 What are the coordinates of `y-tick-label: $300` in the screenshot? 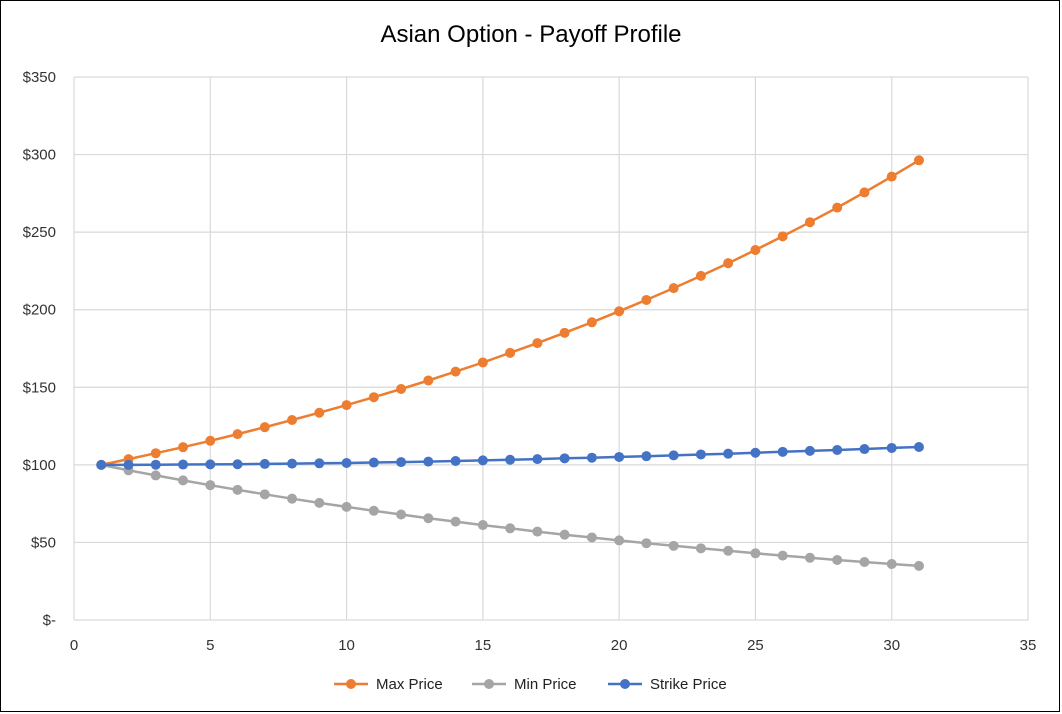 It's located at (39, 155).